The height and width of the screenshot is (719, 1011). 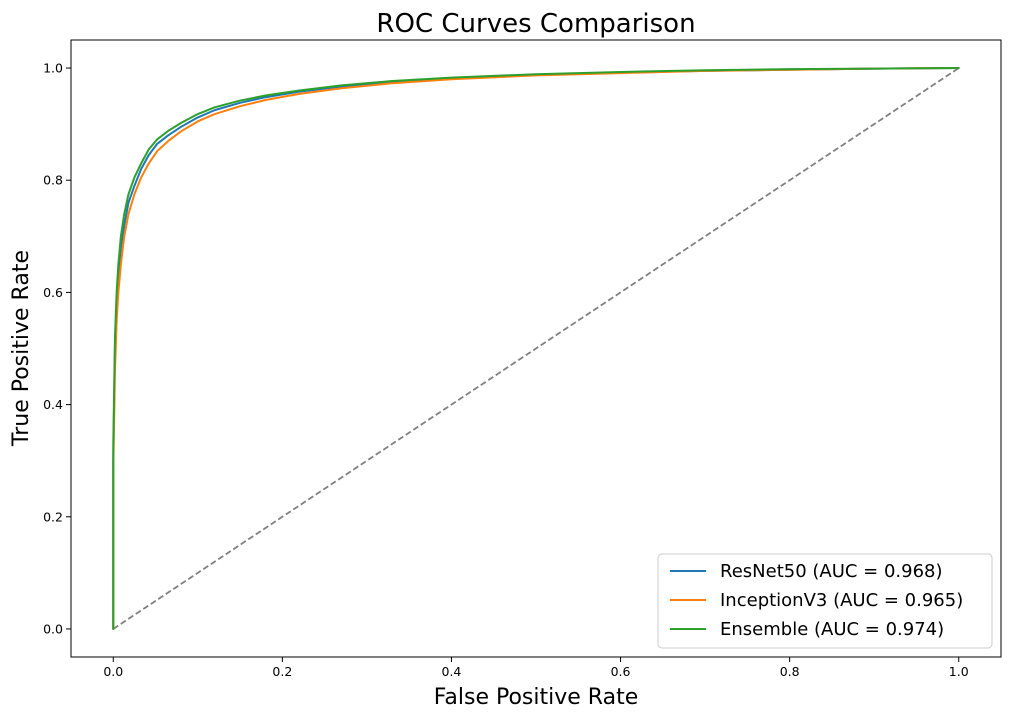 I want to click on y-tick-label: 1.0, so click(x=53, y=68).